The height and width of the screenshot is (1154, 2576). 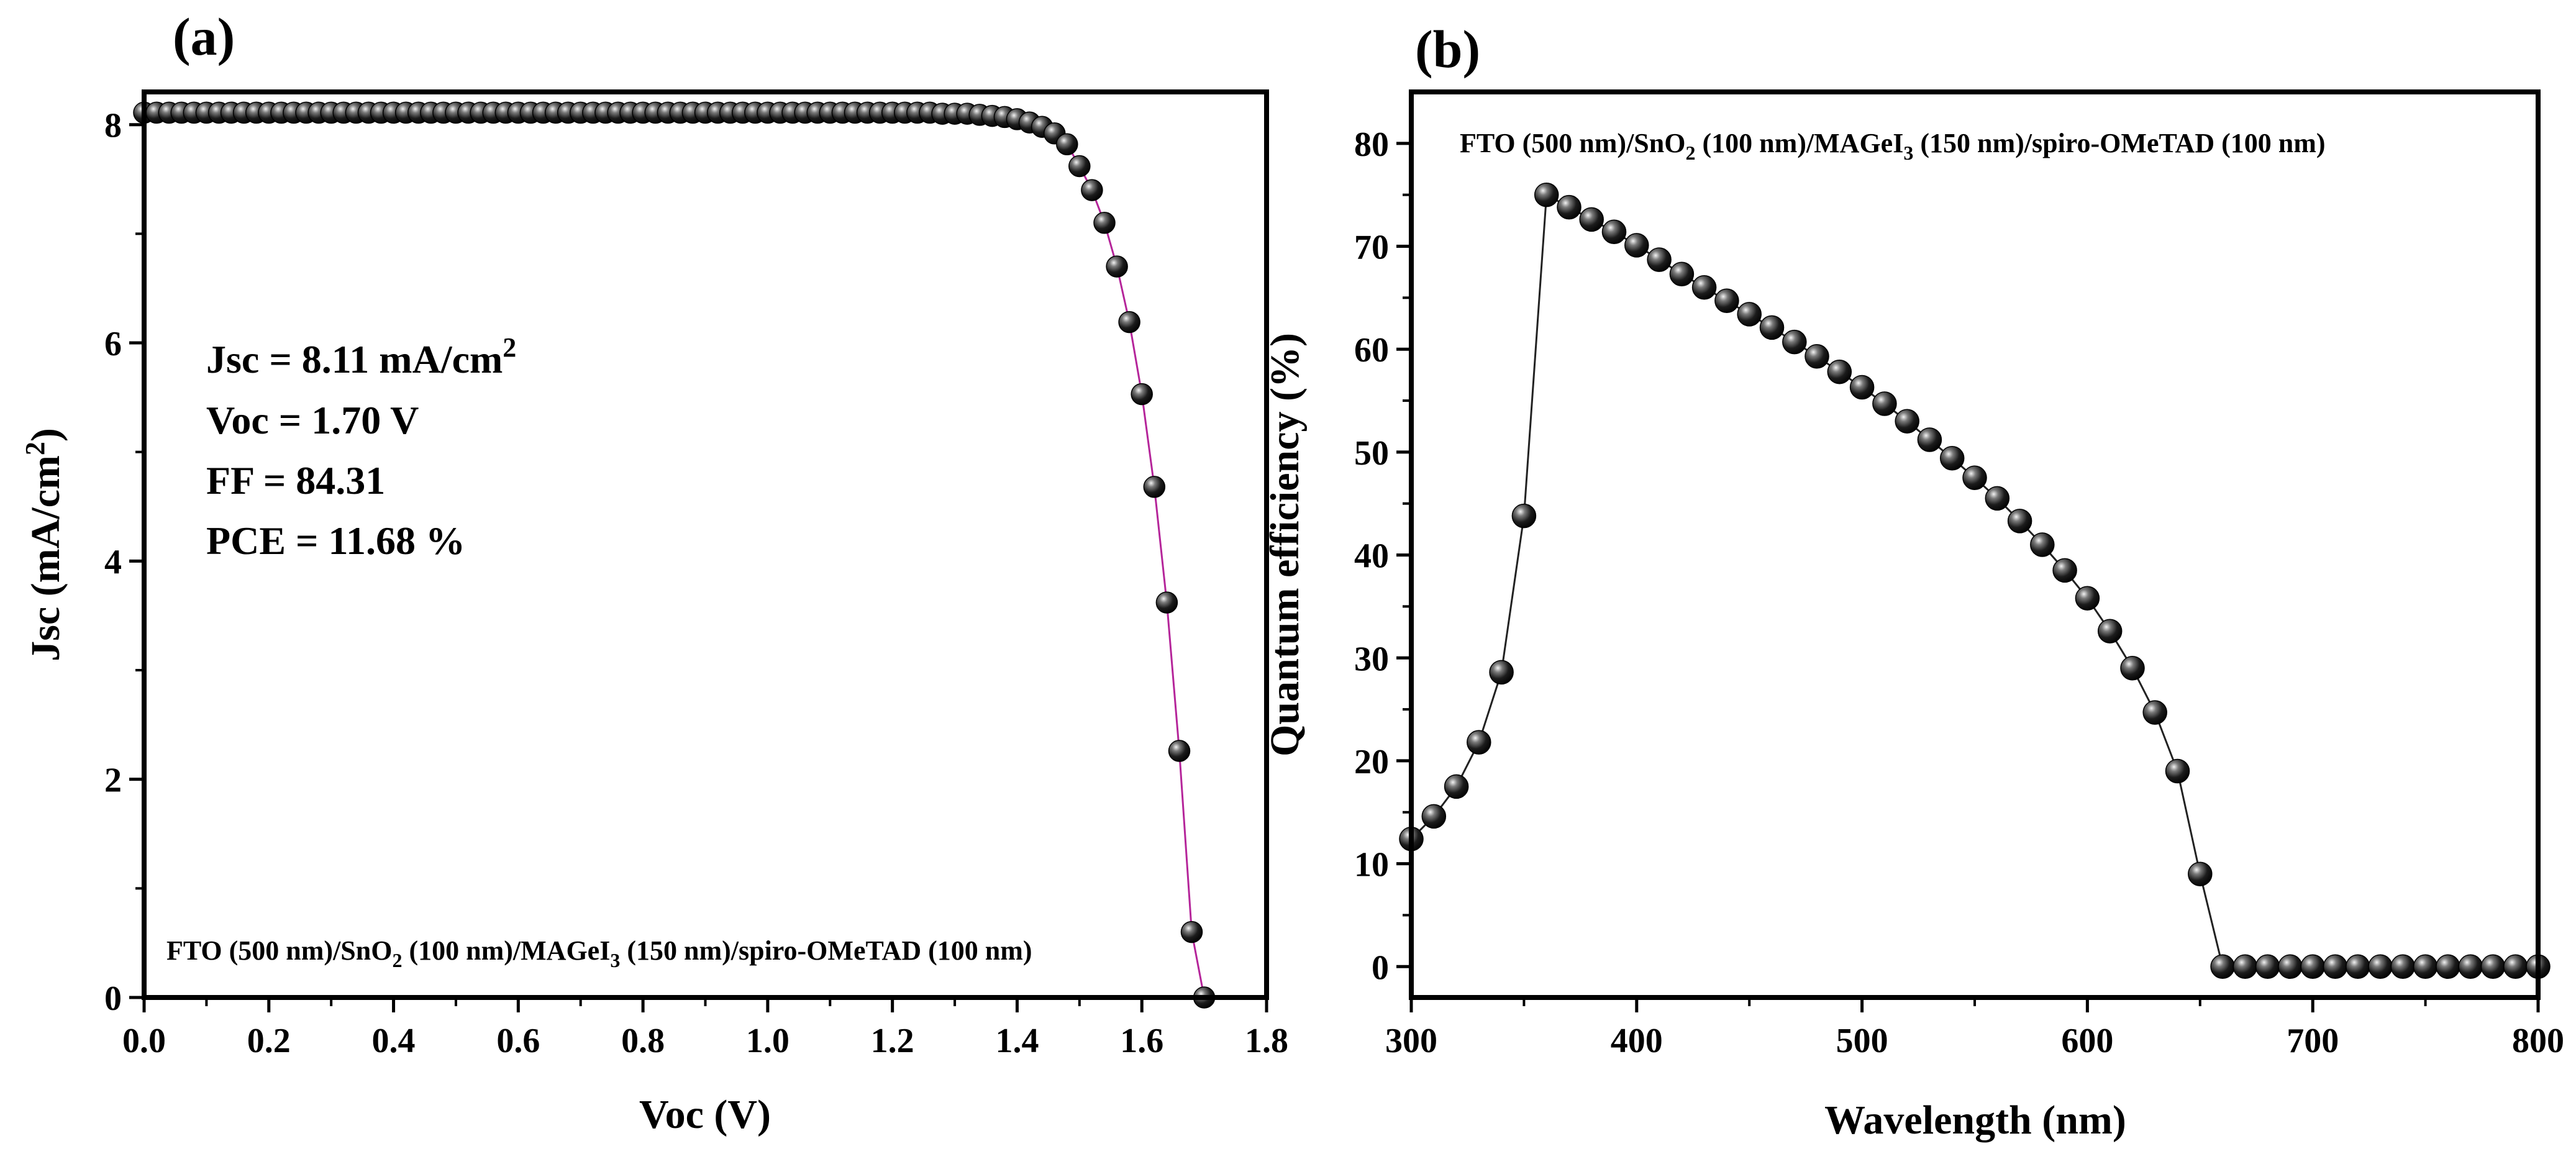 What do you see at coordinates (113, 562) in the screenshot?
I see `y-tick-label: 4` at bounding box center [113, 562].